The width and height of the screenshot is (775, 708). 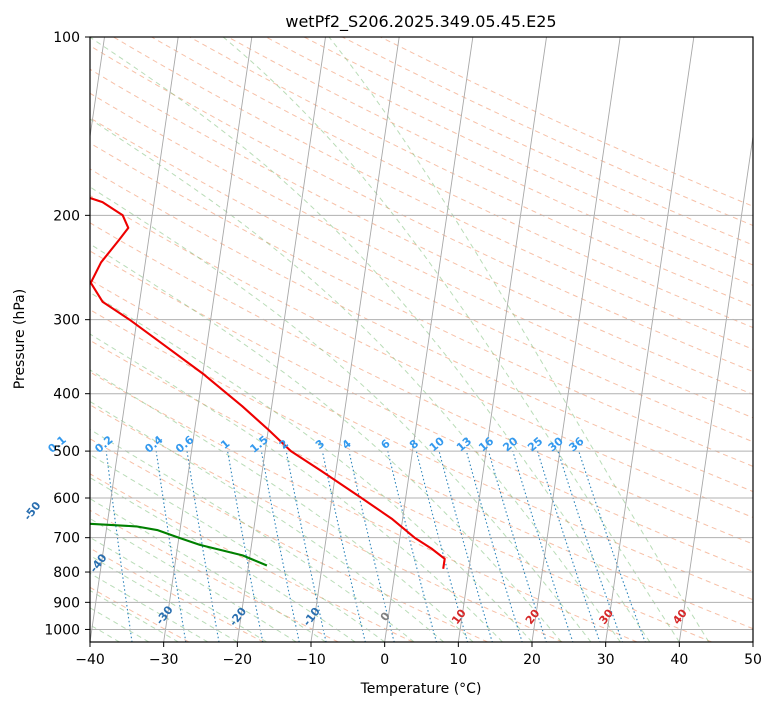 I want to click on x-tick-label: 10, so click(x=458, y=660).